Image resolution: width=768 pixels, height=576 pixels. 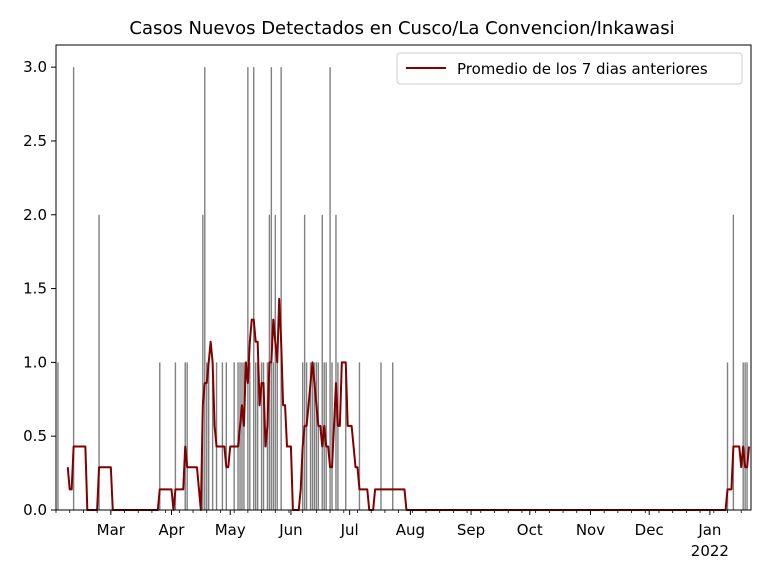 I want to click on x-tick-label: Nov, so click(x=590, y=530).